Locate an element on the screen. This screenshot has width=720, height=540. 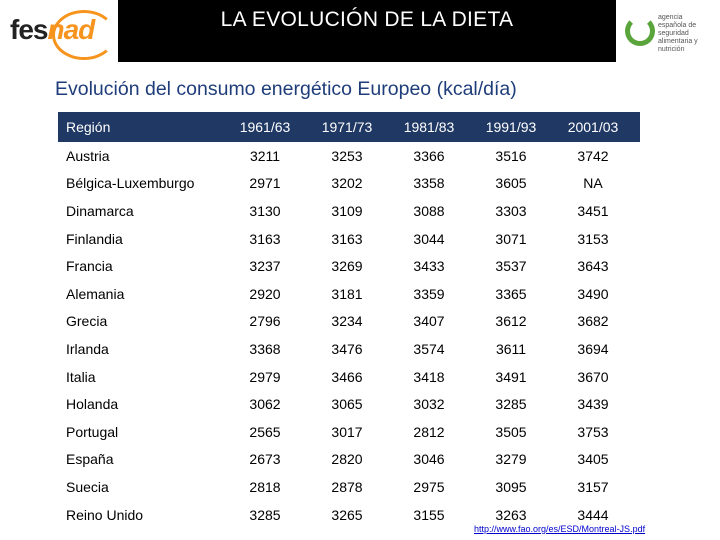
value-cell: 3476 is located at coordinates (347, 348).